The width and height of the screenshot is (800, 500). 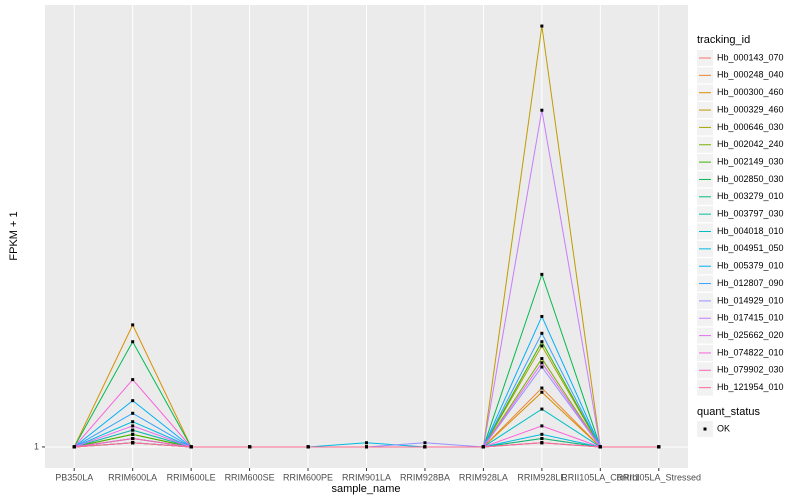 What do you see at coordinates (14, 235) in the screenshot?
I see `y-axis-title: FPKM + 1` at bounding box center [14, 235].